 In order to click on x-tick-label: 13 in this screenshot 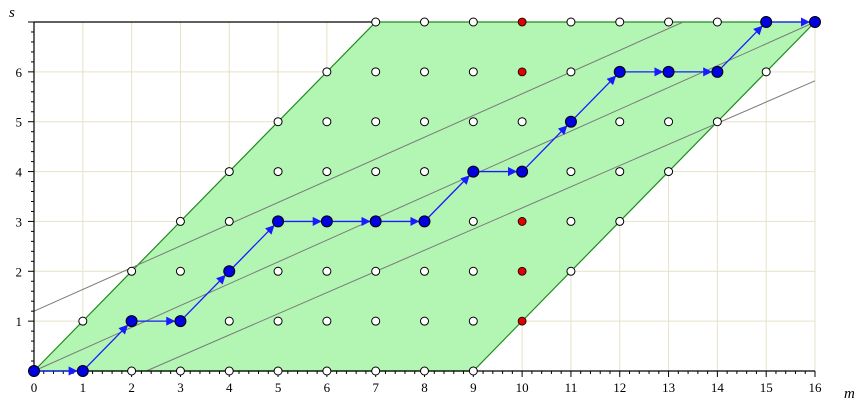, I will do `click(668, 387)`.